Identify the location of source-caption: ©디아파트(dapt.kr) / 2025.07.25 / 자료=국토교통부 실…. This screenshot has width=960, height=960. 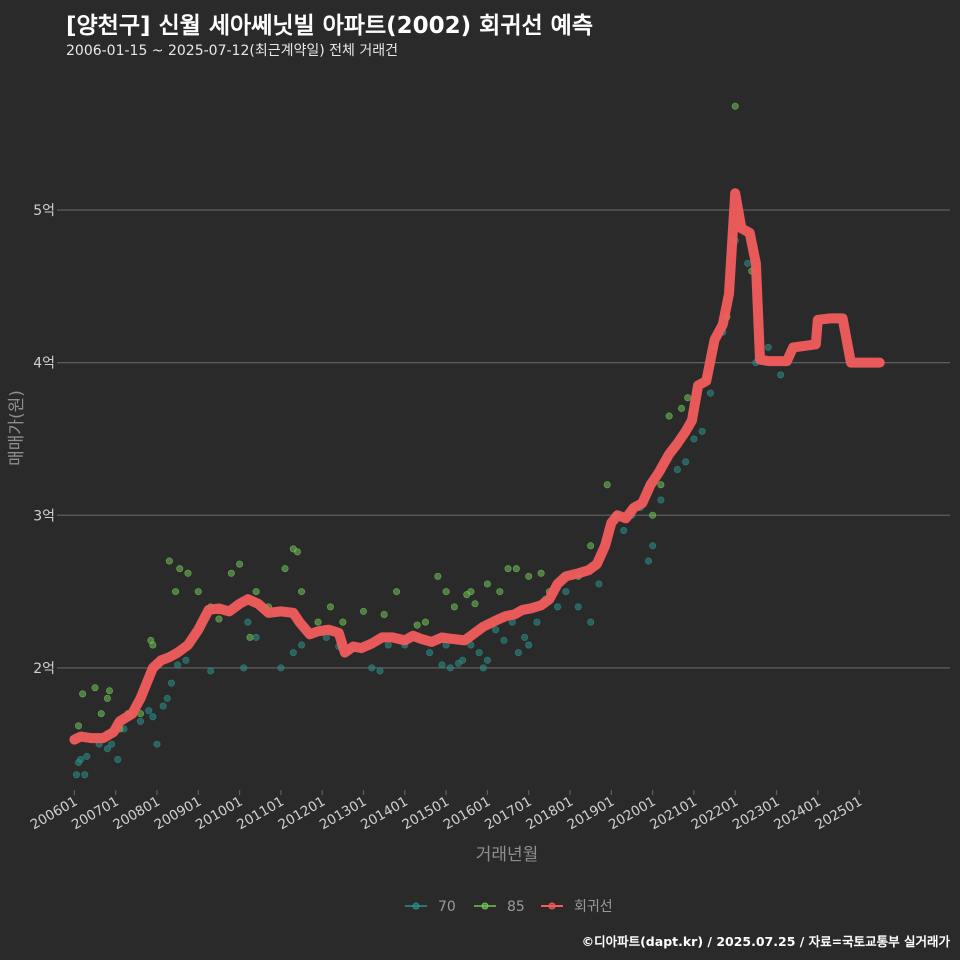
(765, 941).